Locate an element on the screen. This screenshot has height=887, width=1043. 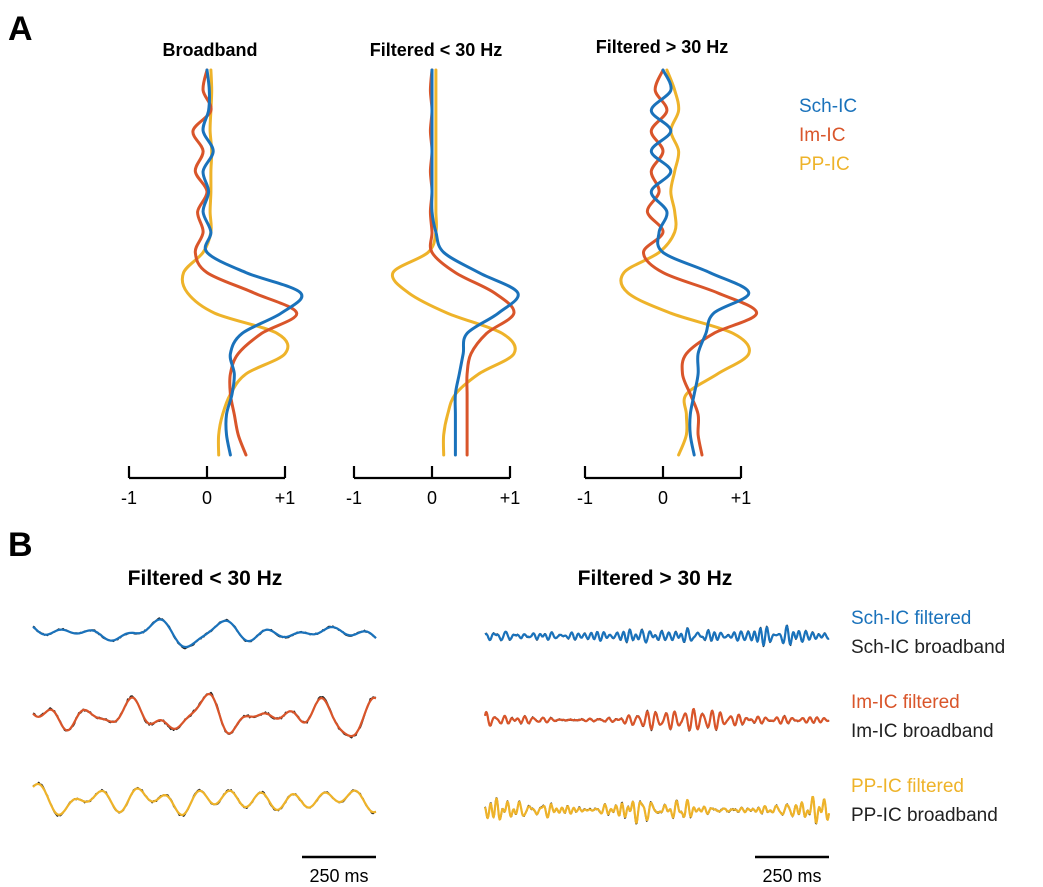
legend-b-pp-ic-broadband: PP-IC broadband is located at coordinates (924, 815).